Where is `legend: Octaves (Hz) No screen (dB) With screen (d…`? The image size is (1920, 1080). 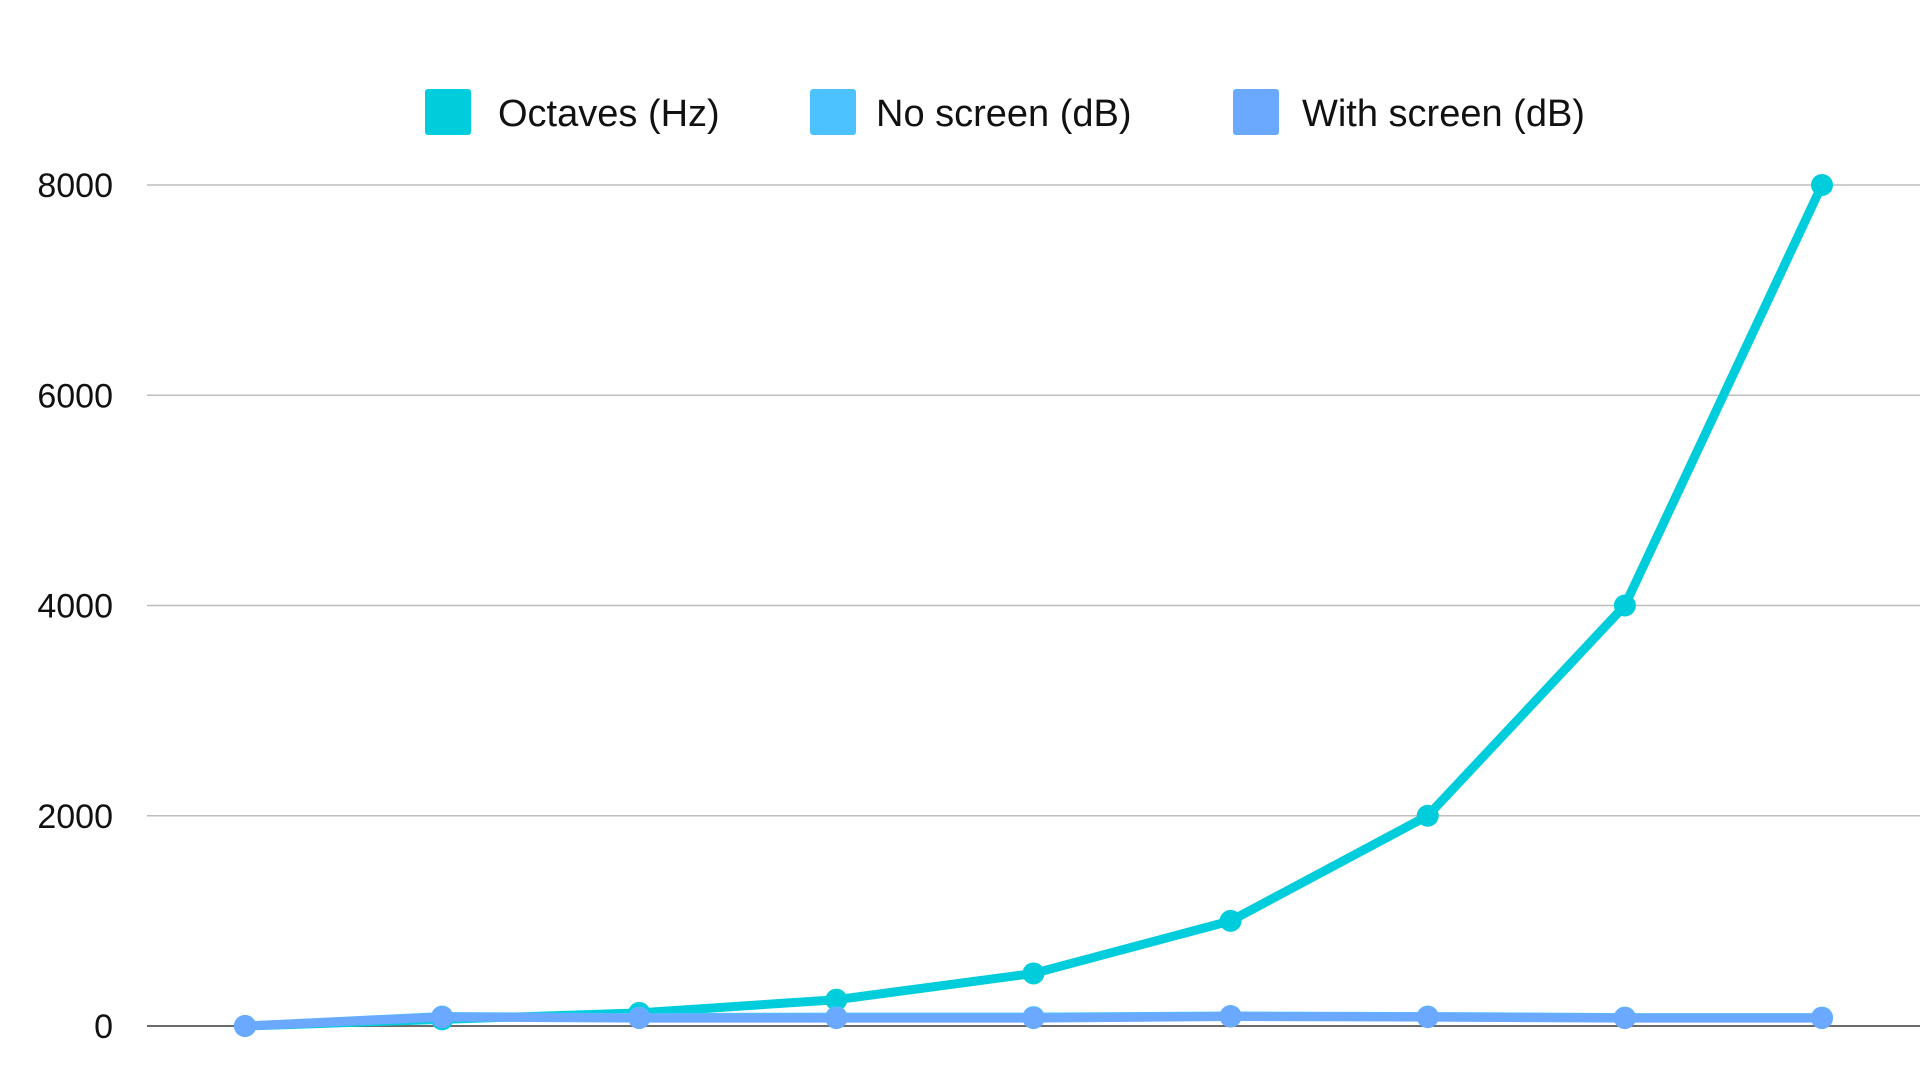 legend: Octaves (Hz) No screen (dB) With screen (d… is located at coordinates (1005, 112).